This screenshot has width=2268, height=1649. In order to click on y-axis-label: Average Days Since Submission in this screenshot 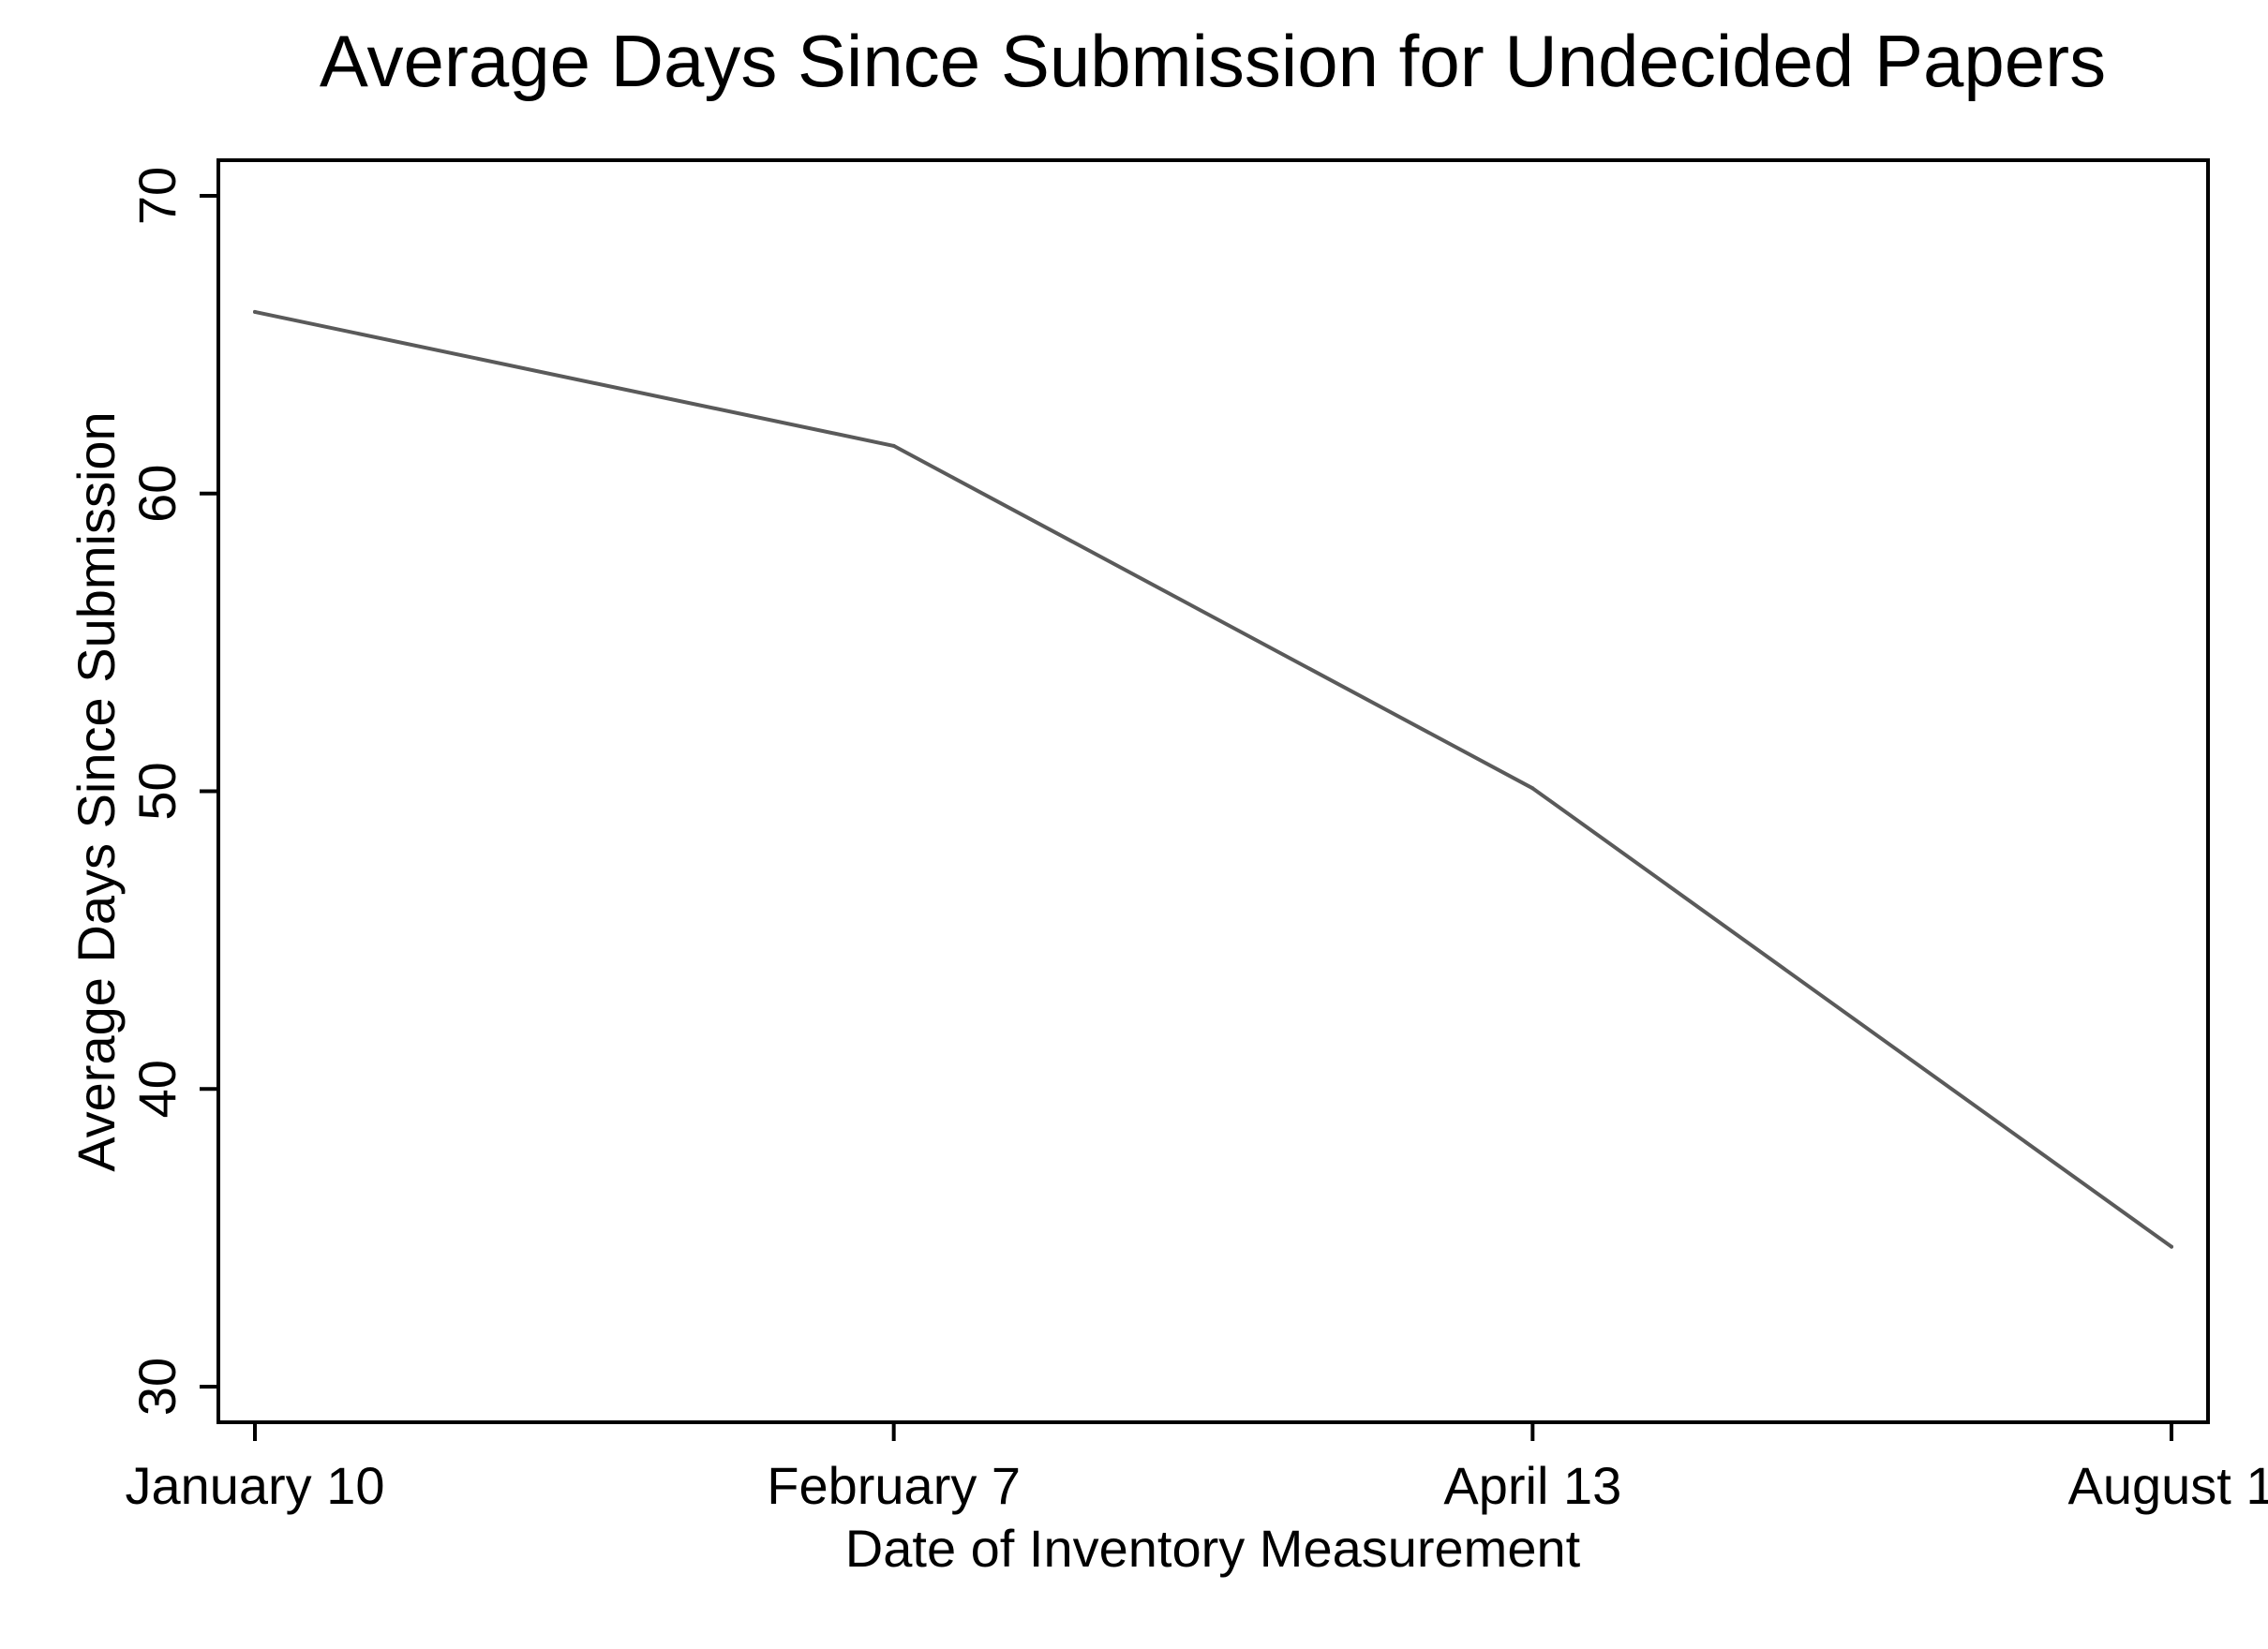, I will do `click(97, 791)`.